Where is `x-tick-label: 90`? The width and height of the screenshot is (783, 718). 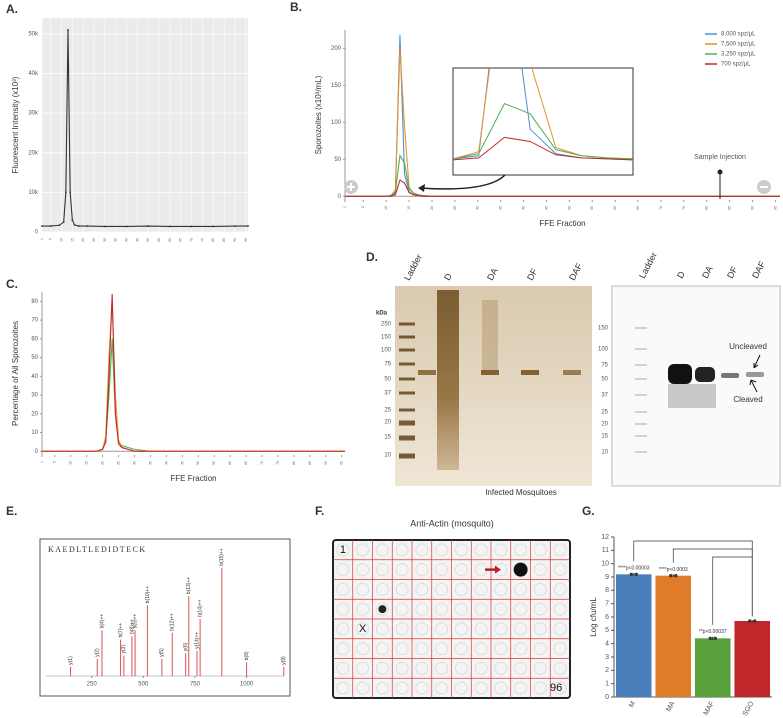 x-tick-label: 90 is located at coordinates (235, 240).